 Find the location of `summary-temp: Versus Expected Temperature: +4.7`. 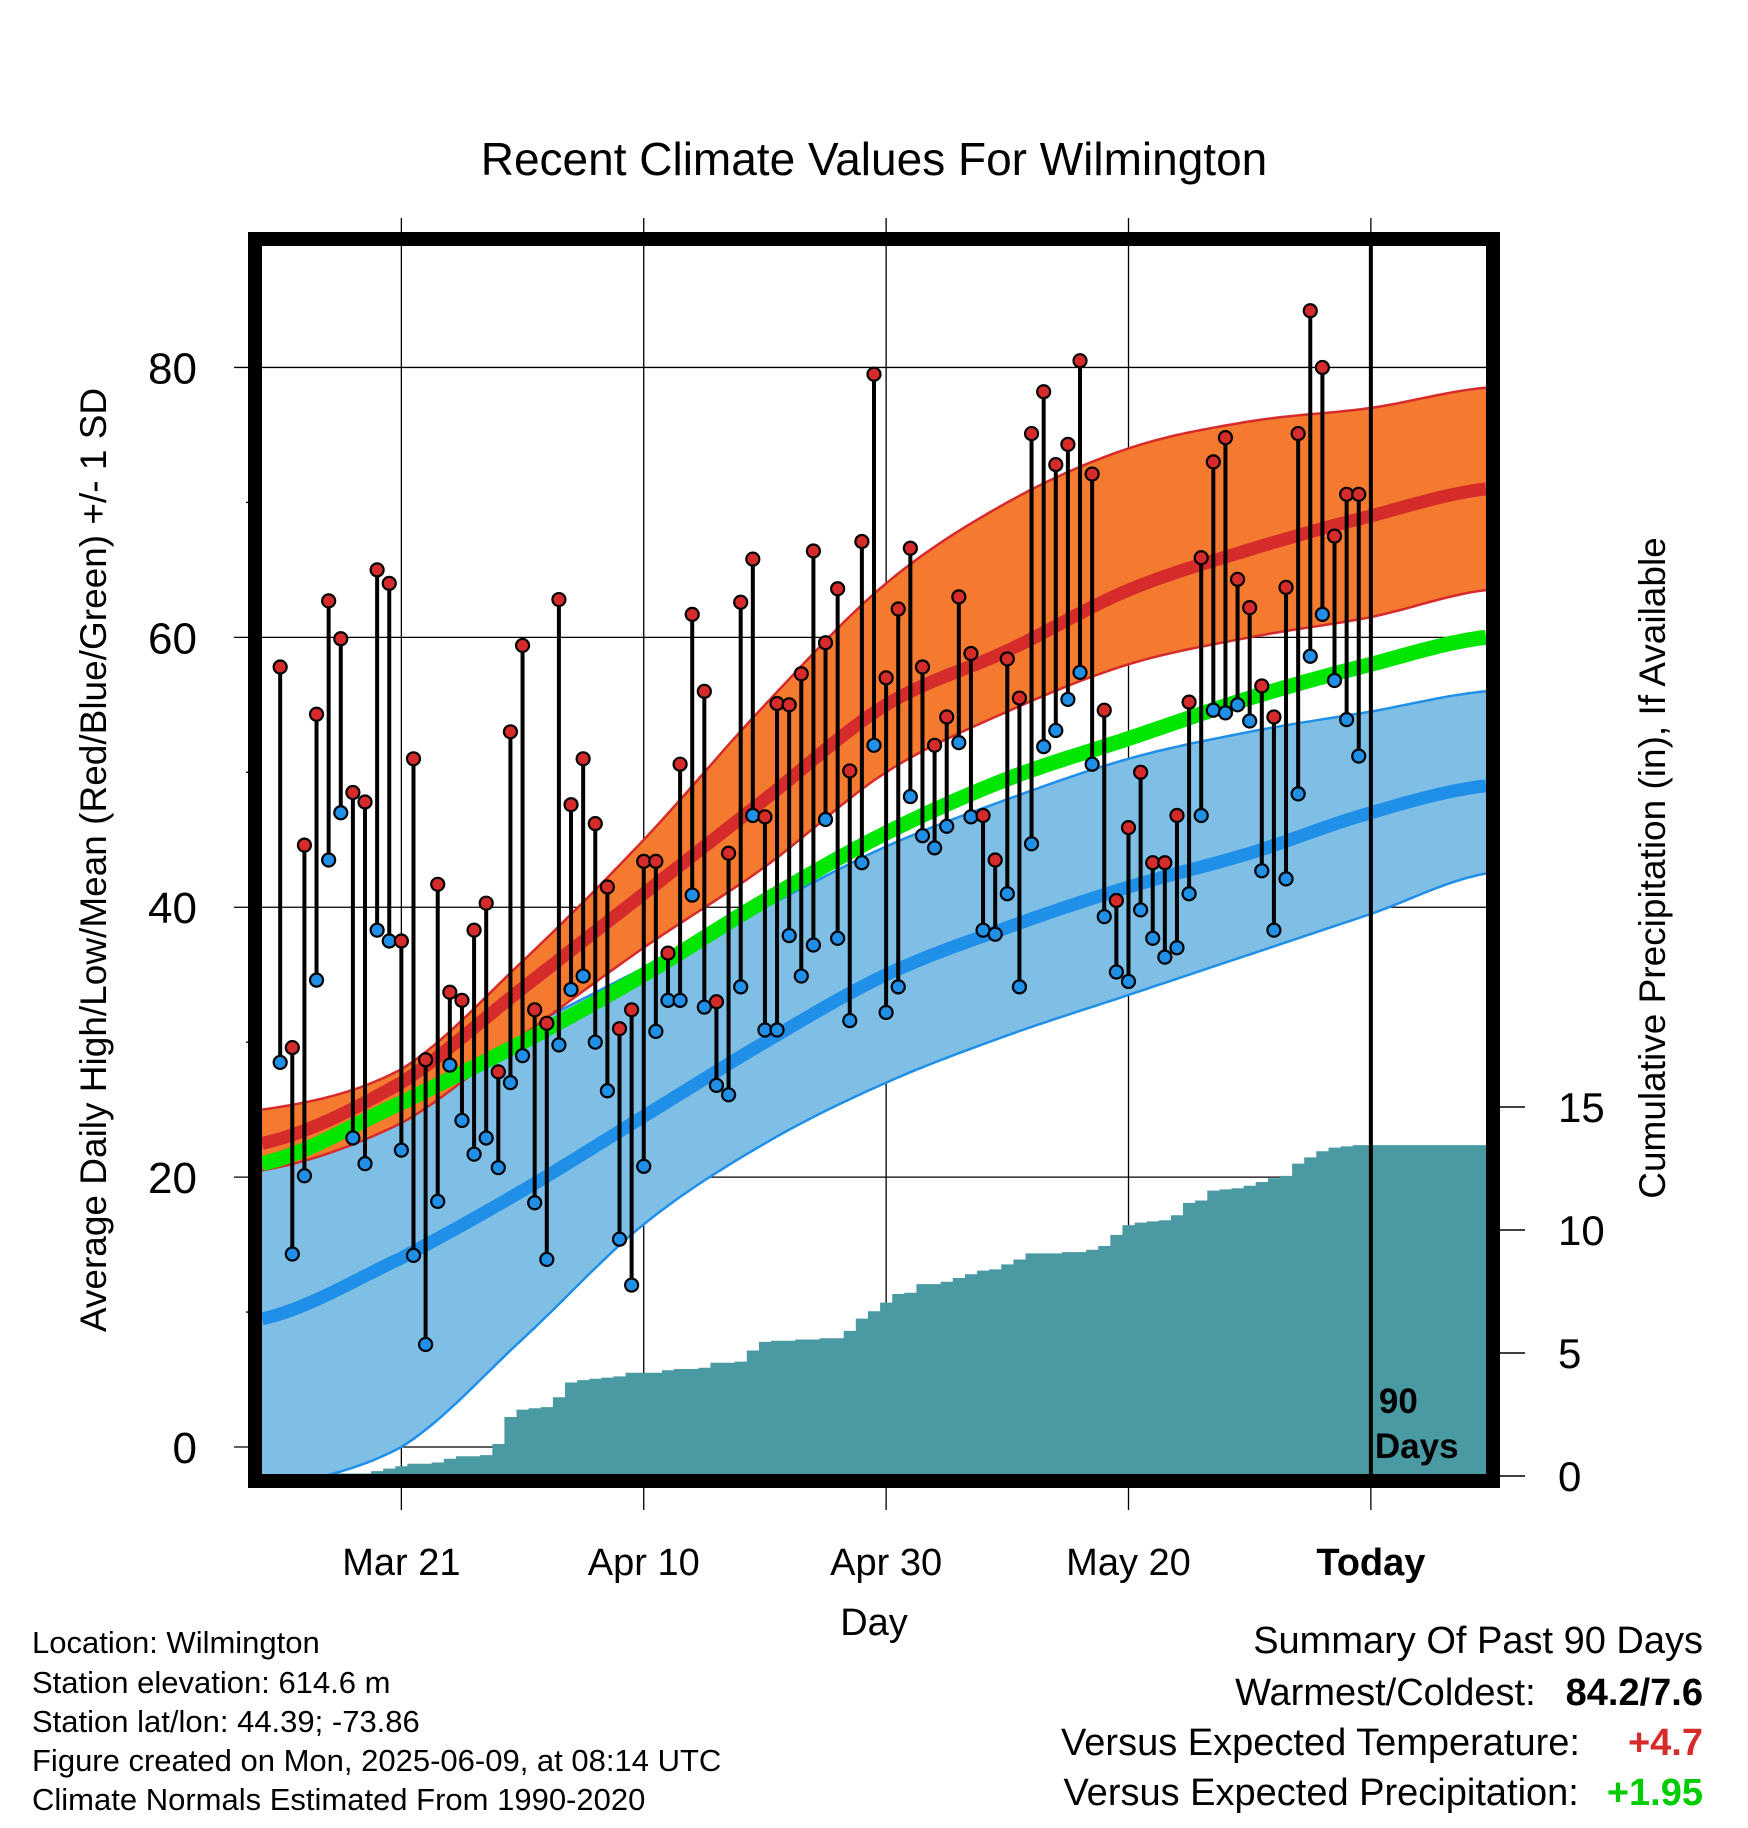

summary-temp: Versus Expected Temperature: +4.7 is located at coordinates (1382, 1743).